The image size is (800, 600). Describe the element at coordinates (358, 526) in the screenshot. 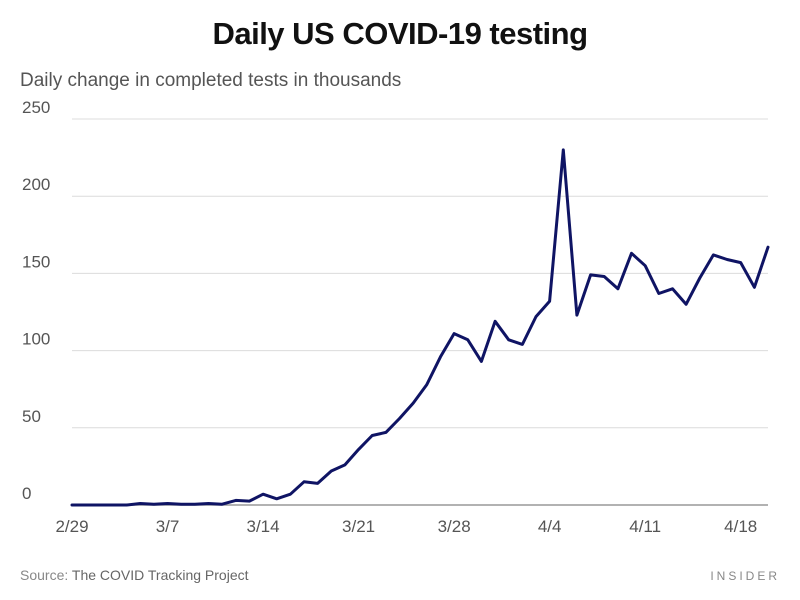

I see `x-tick-label: 3/21` at that location.